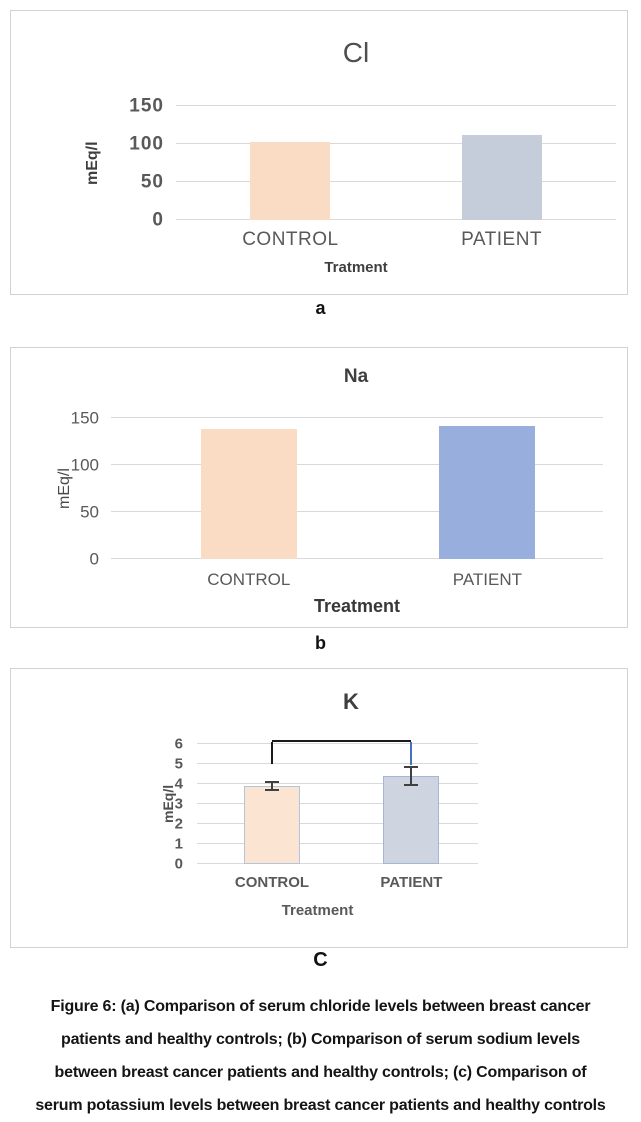 The height and width of the screenshot is (1122, 641). What do you see at coordinates (320, 643) in the screenshot?
I see `panel-label-b: b` at bounding box center [320, 643].